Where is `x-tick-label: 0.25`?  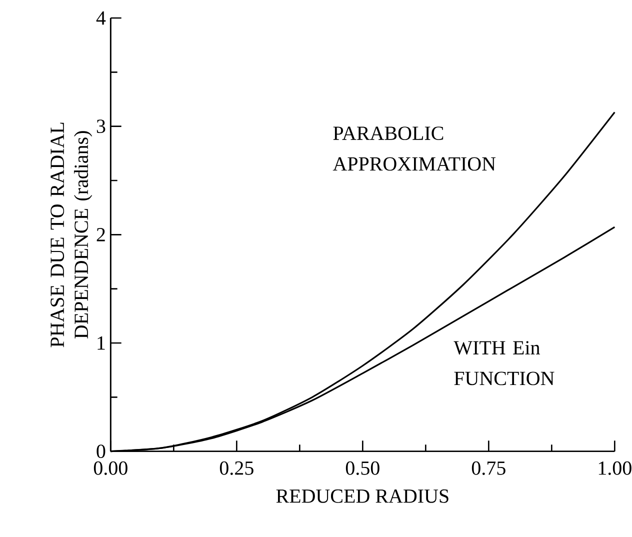 x-tick-label: 0.25 is located at coordinates (237, 468).